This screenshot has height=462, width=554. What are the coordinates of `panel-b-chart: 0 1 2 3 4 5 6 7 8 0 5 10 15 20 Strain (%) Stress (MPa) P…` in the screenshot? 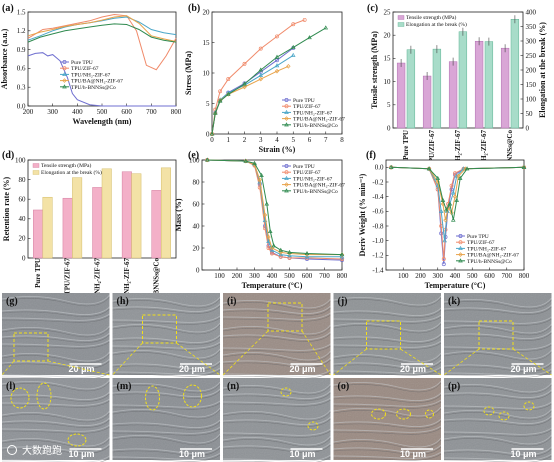 It's located at (264, 81).